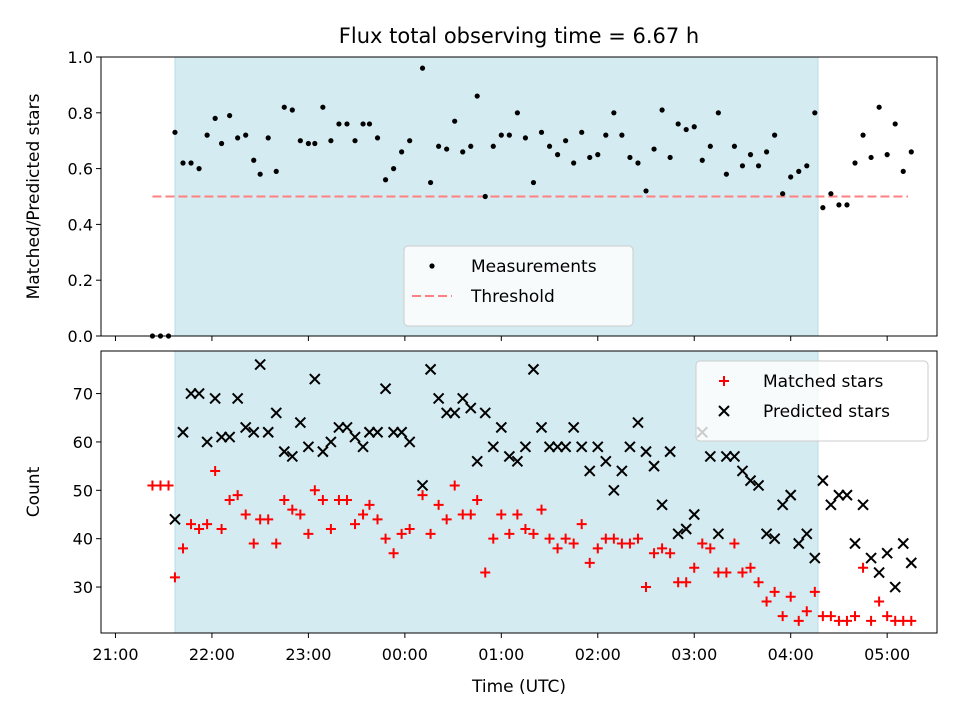  What do you see at coordinates (823, 382) in the screenshot?
I see `legend-label: Matched stars` at bounding box center [823, 382].